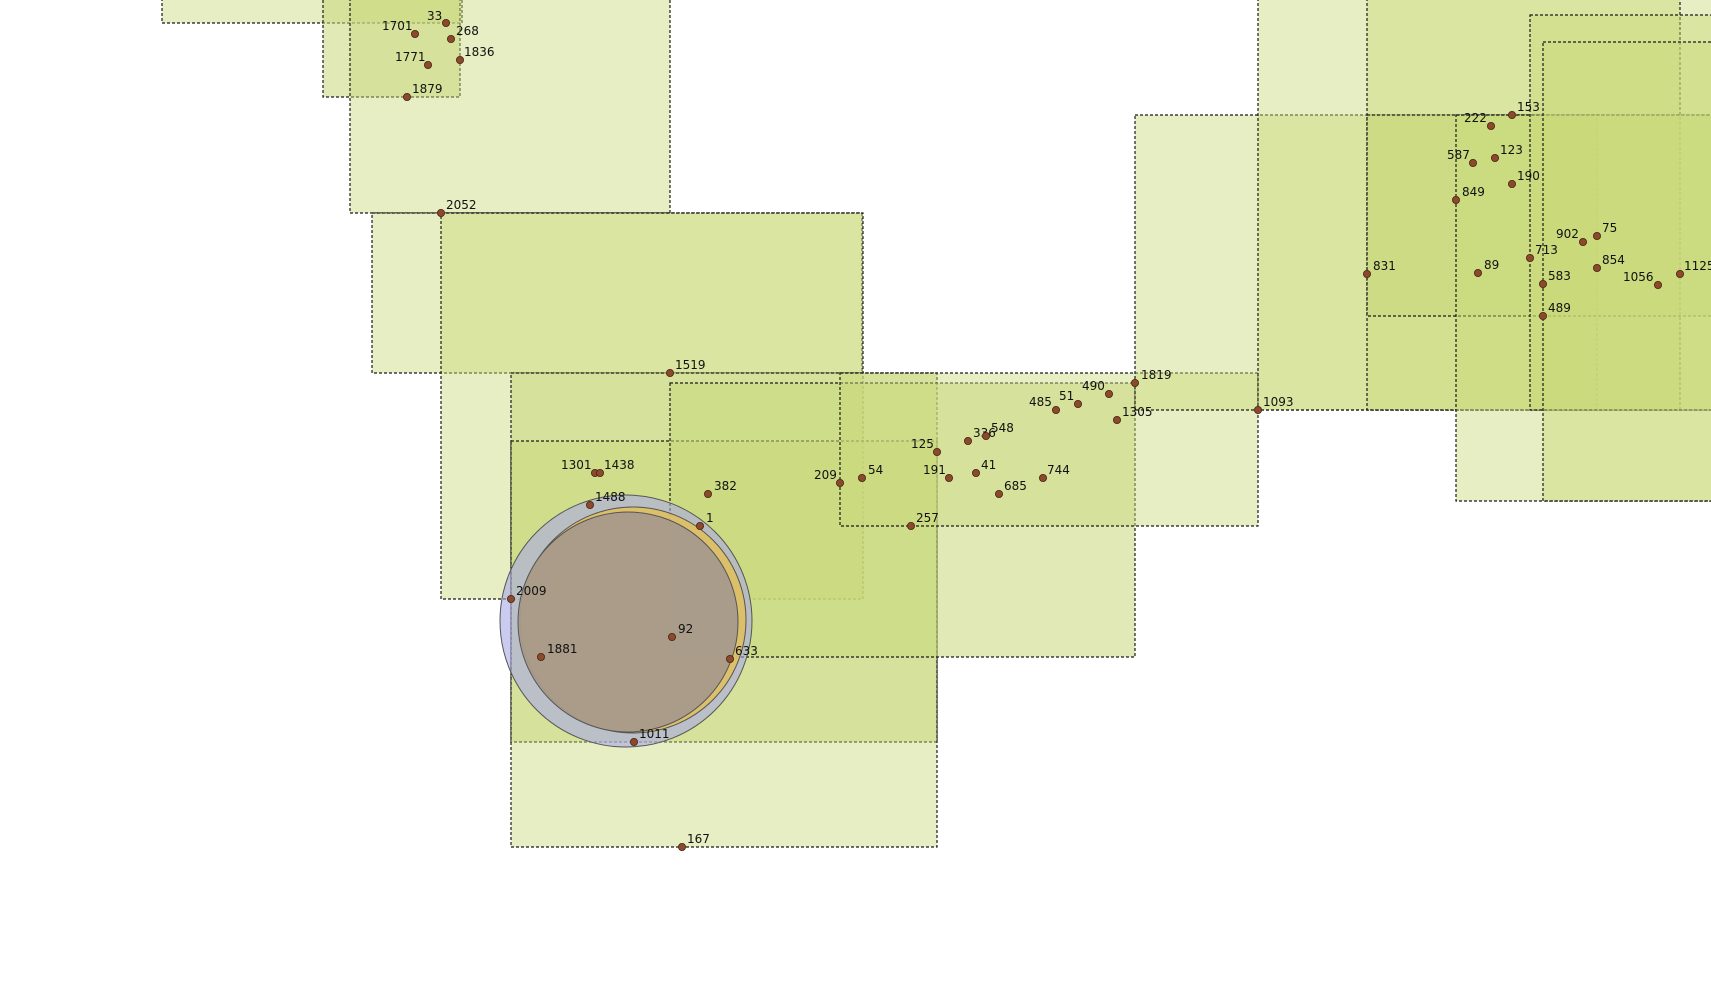 The width and height of the screenshot is (1711, 999). What do you see at coordinates (938, 472) in the screenshot?
I see `map-point: 191` at bounding box center [938, 472].